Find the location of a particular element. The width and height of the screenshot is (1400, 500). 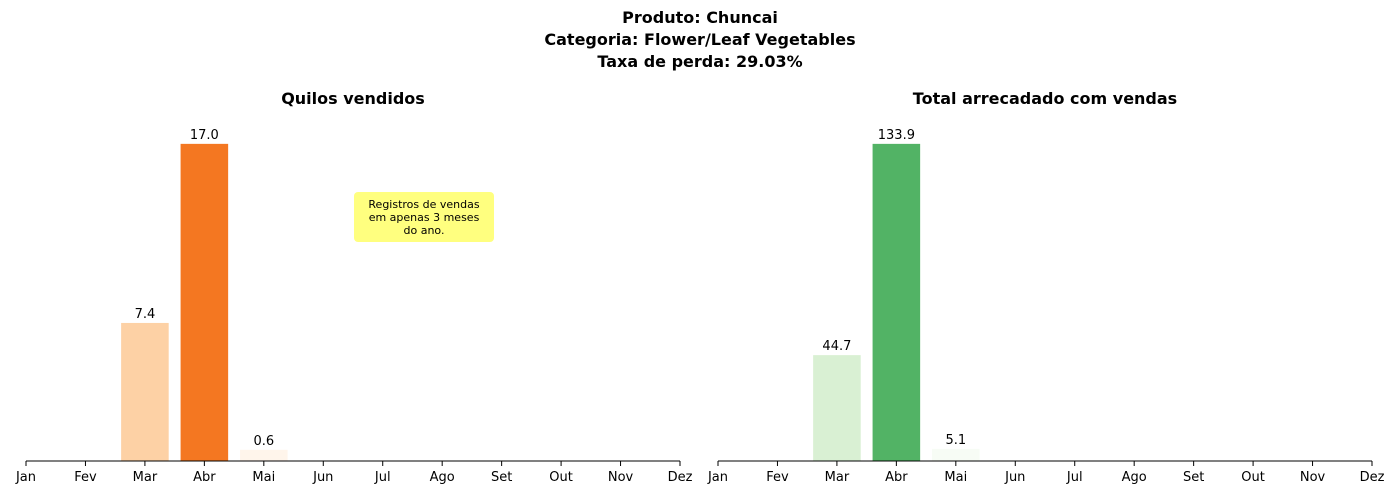

total-tick-label-dez: Dez is located at coordinates (1372, 477).